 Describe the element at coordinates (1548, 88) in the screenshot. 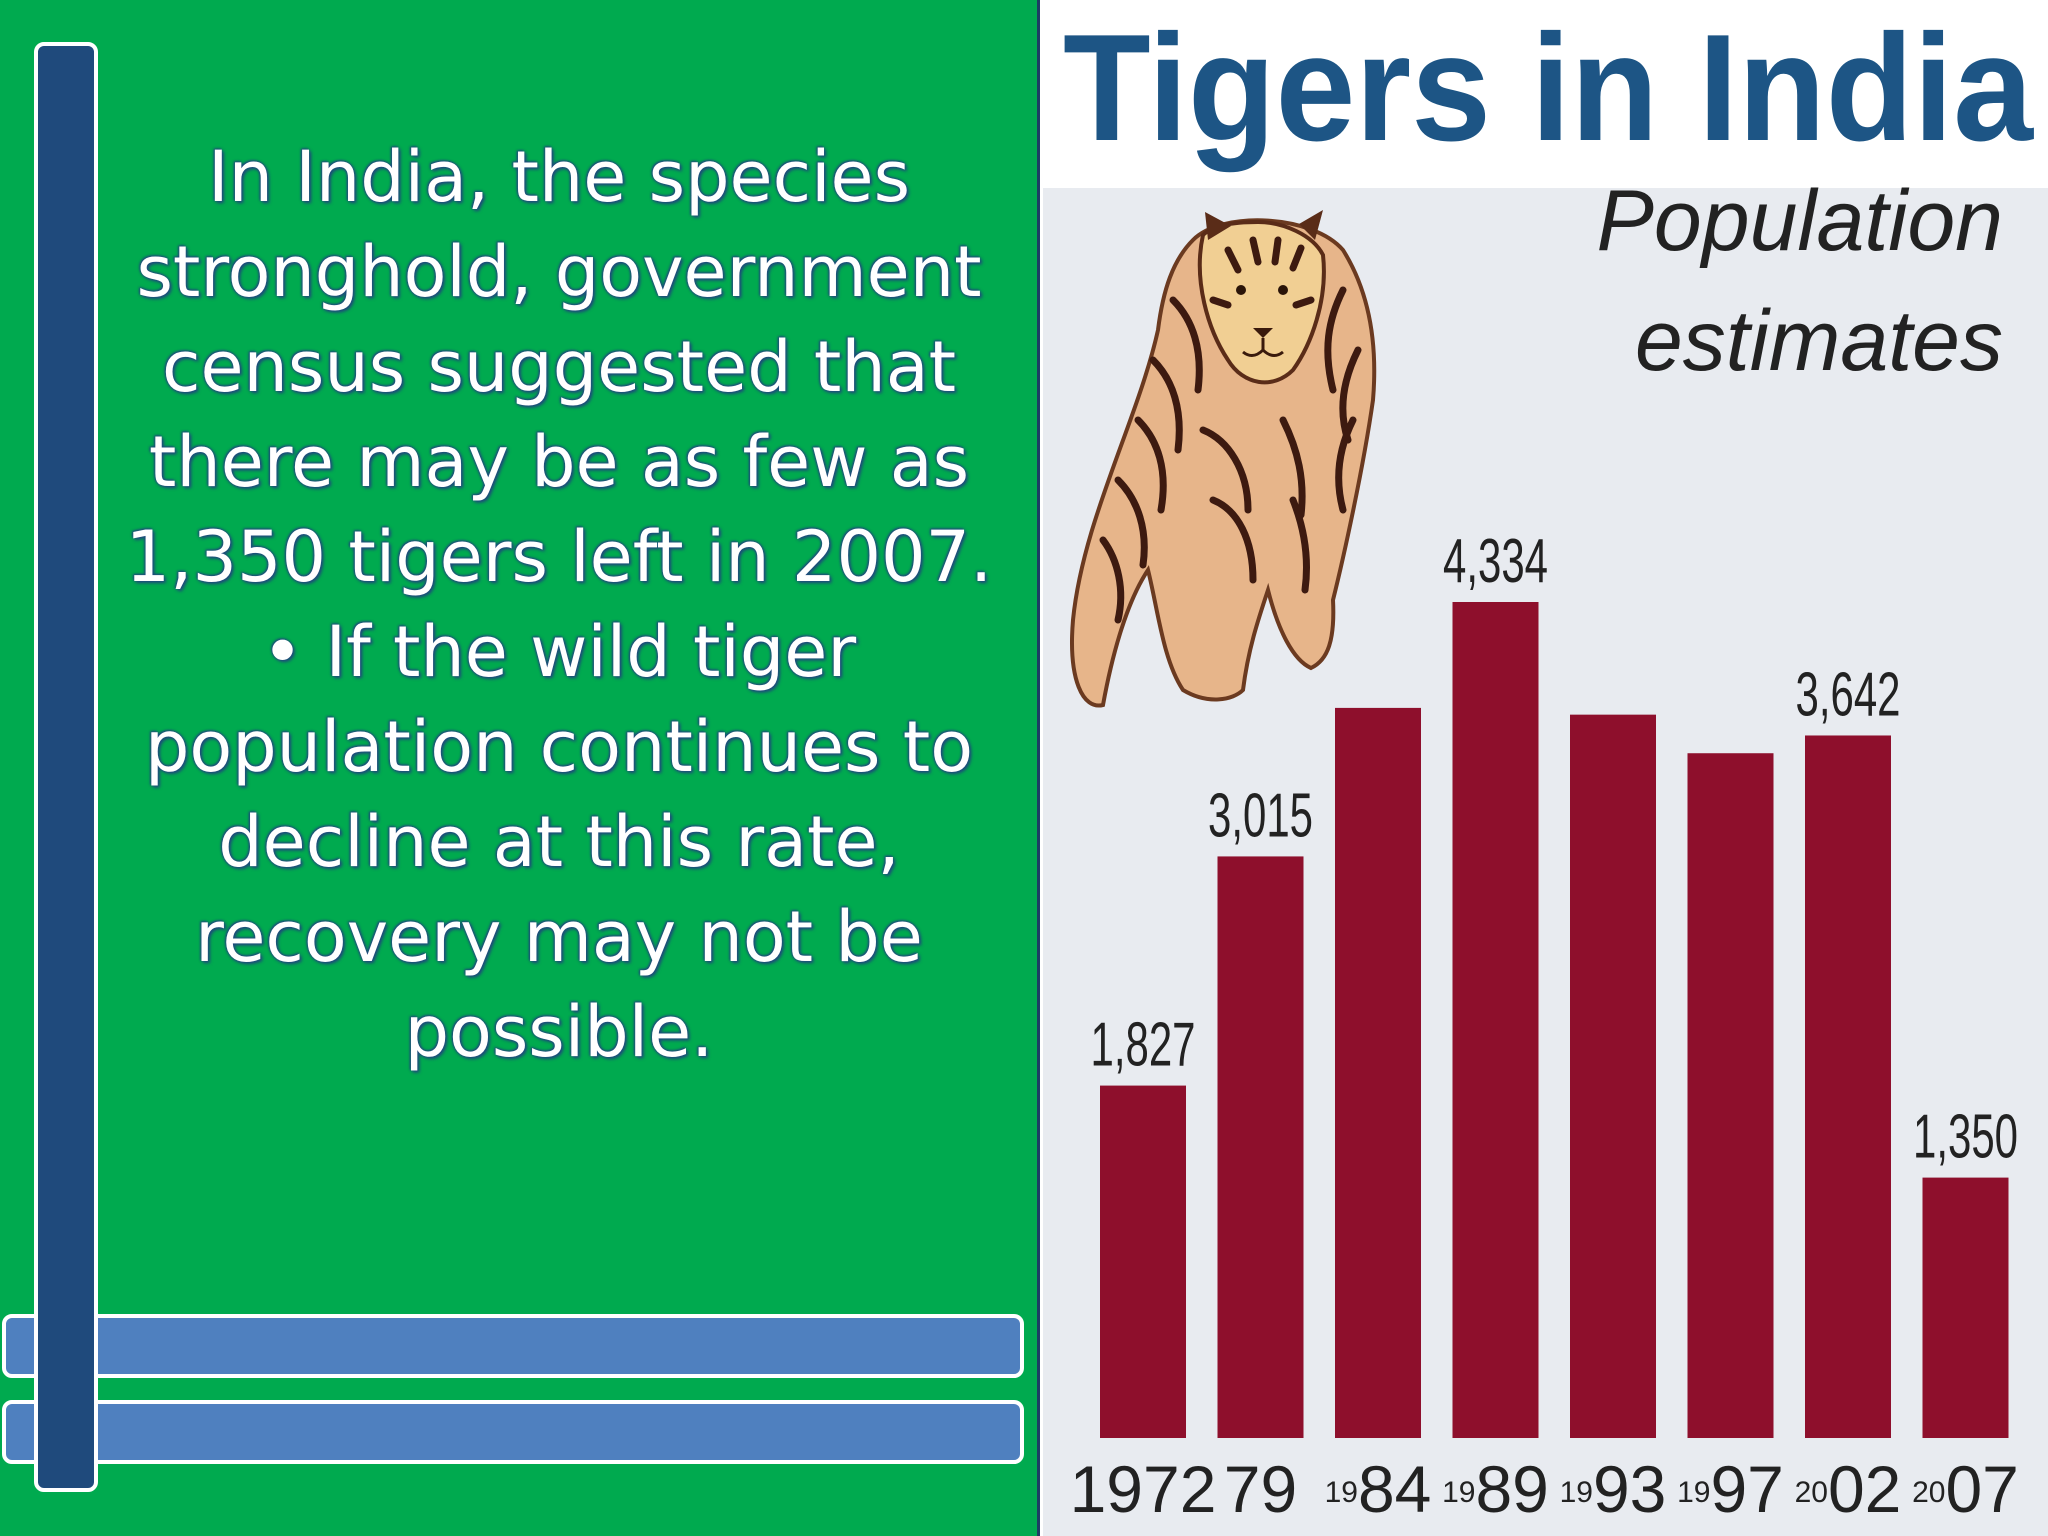

I see `chart-title: Tigers in India` at that location.